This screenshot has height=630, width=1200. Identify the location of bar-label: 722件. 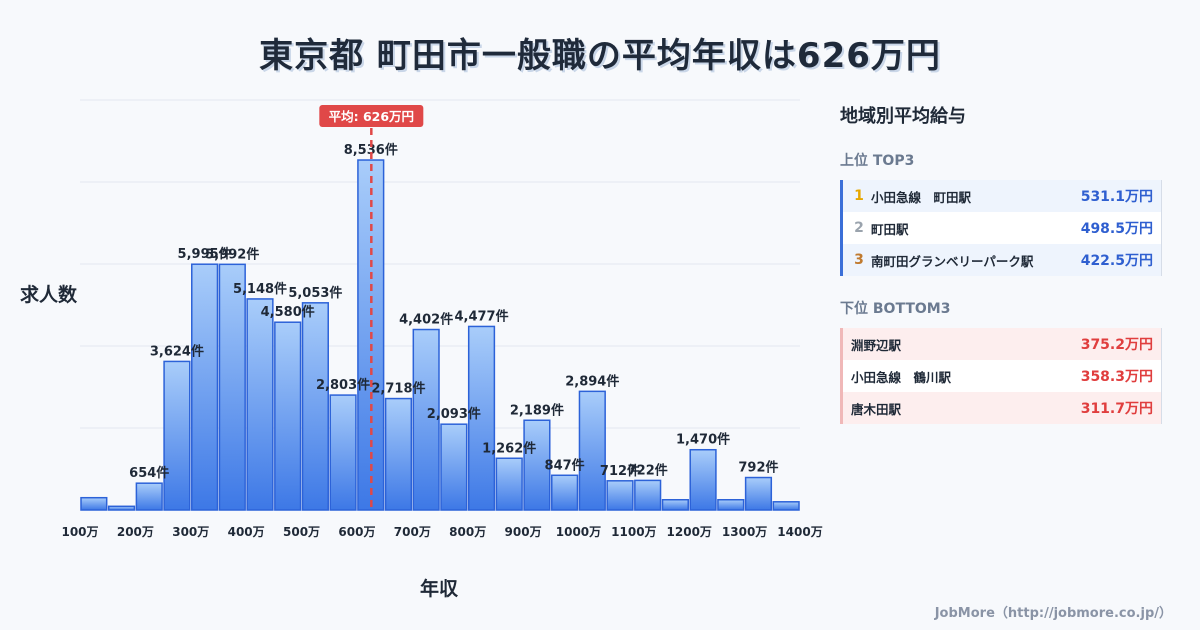
(648, 470).